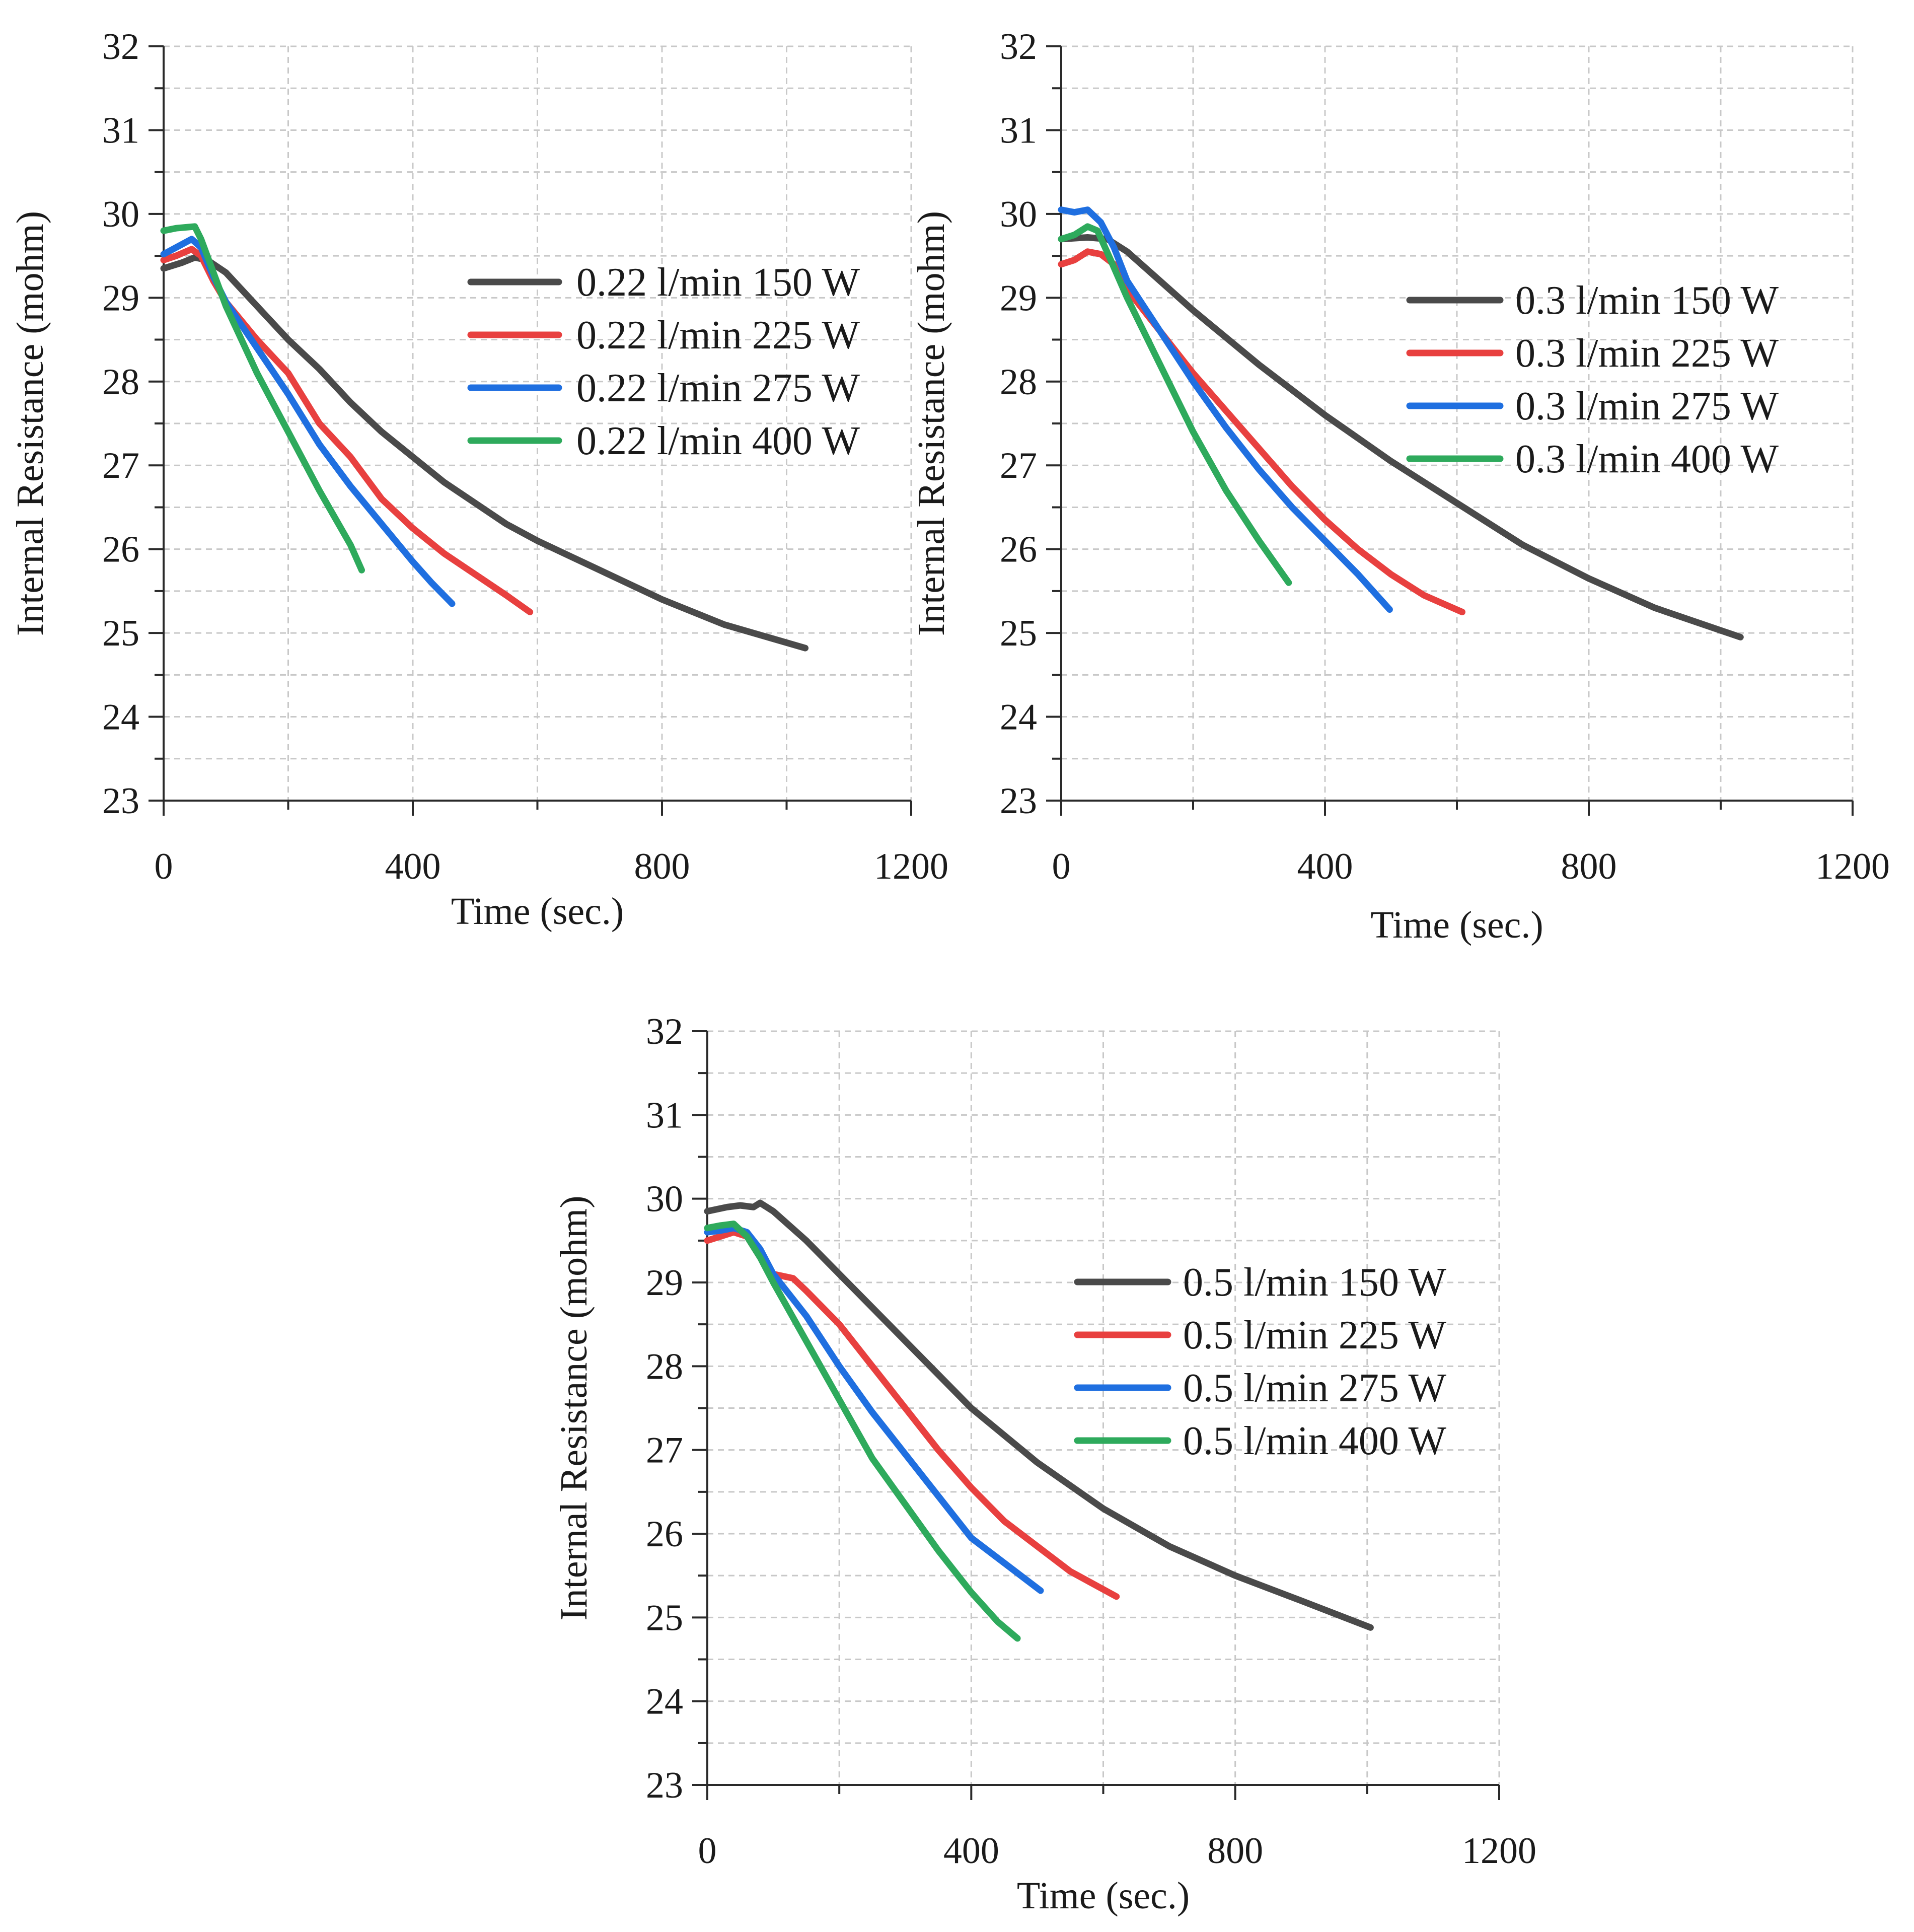  What do you see at coordinates (1314, 1441) in the screenshot?
I see `legend-label: 0.5 l/min 400 W` at bounding box center [1314, 1441].